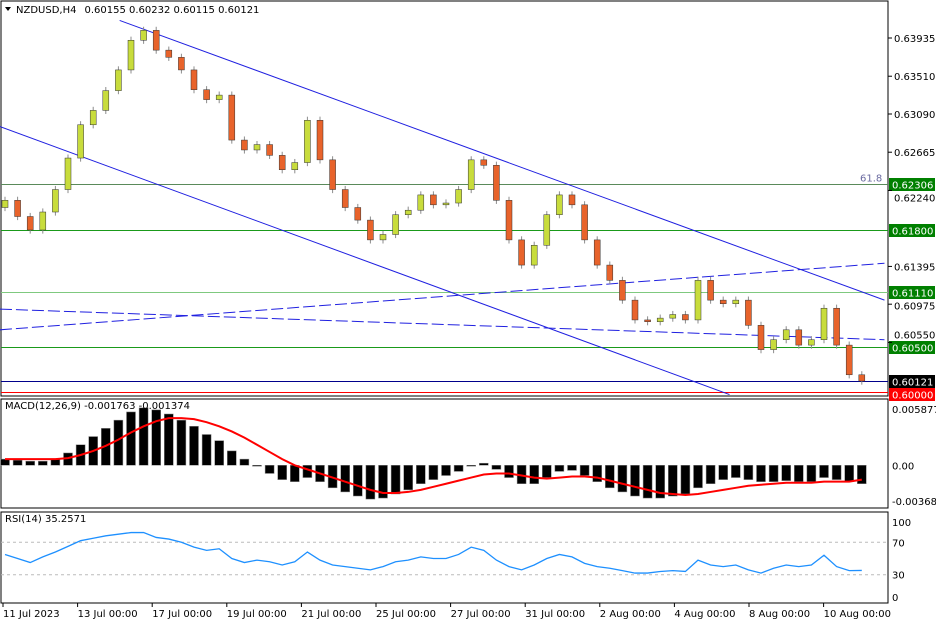 The image size is (936, 624). What do you see at coordinates (444, 553) in the screenshot?
I see `rsi-panel` at bounding box center [444, 553].